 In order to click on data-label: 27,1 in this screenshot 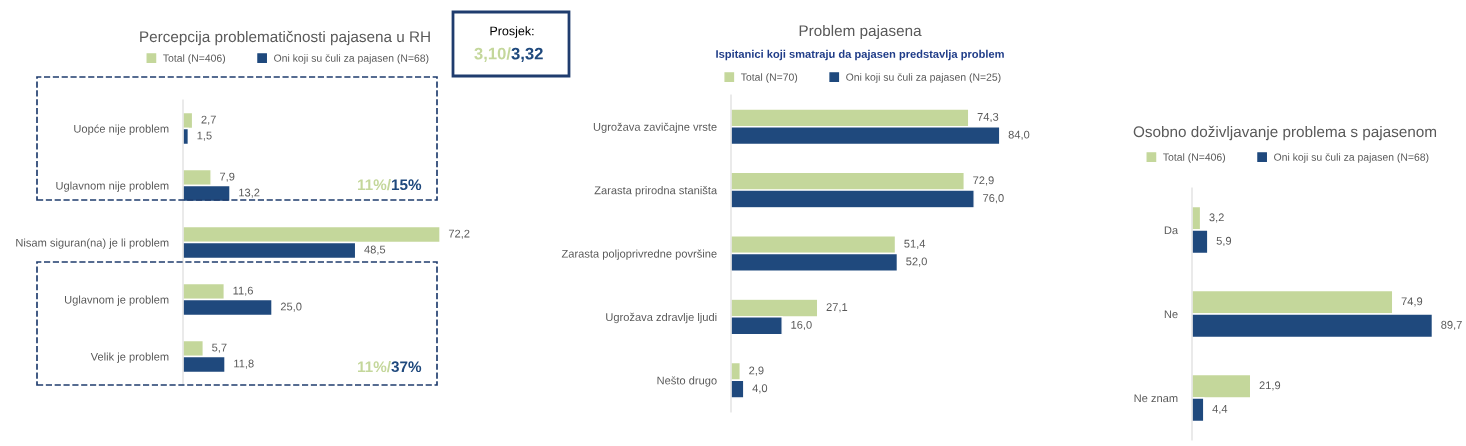, I will do `click(837, 308)`.